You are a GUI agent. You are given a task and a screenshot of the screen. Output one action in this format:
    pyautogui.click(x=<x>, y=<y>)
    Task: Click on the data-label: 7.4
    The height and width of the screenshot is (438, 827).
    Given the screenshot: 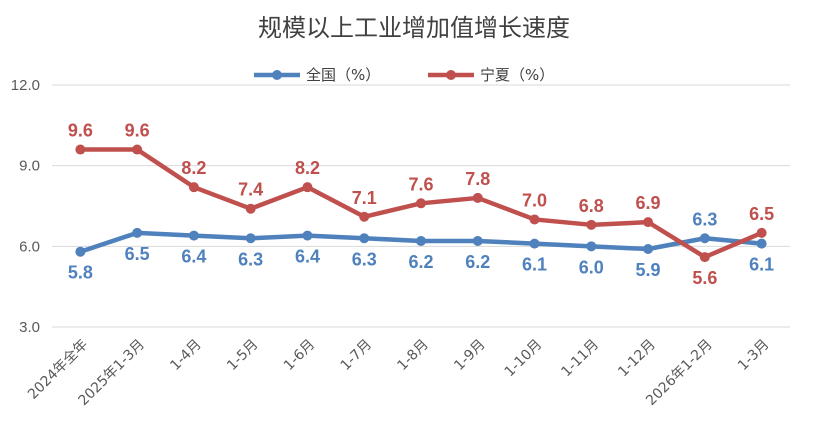 What is the action you would take?
    pyautogui.click(x=250, y=190)
    